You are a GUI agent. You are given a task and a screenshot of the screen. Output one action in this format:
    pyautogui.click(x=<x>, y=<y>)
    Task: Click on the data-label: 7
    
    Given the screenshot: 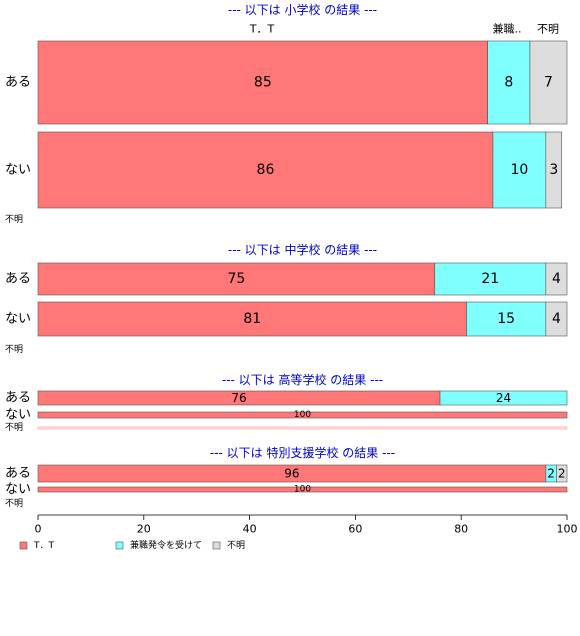 What is the action you would take?
    pyautogui.click(x=548, y=83)
    